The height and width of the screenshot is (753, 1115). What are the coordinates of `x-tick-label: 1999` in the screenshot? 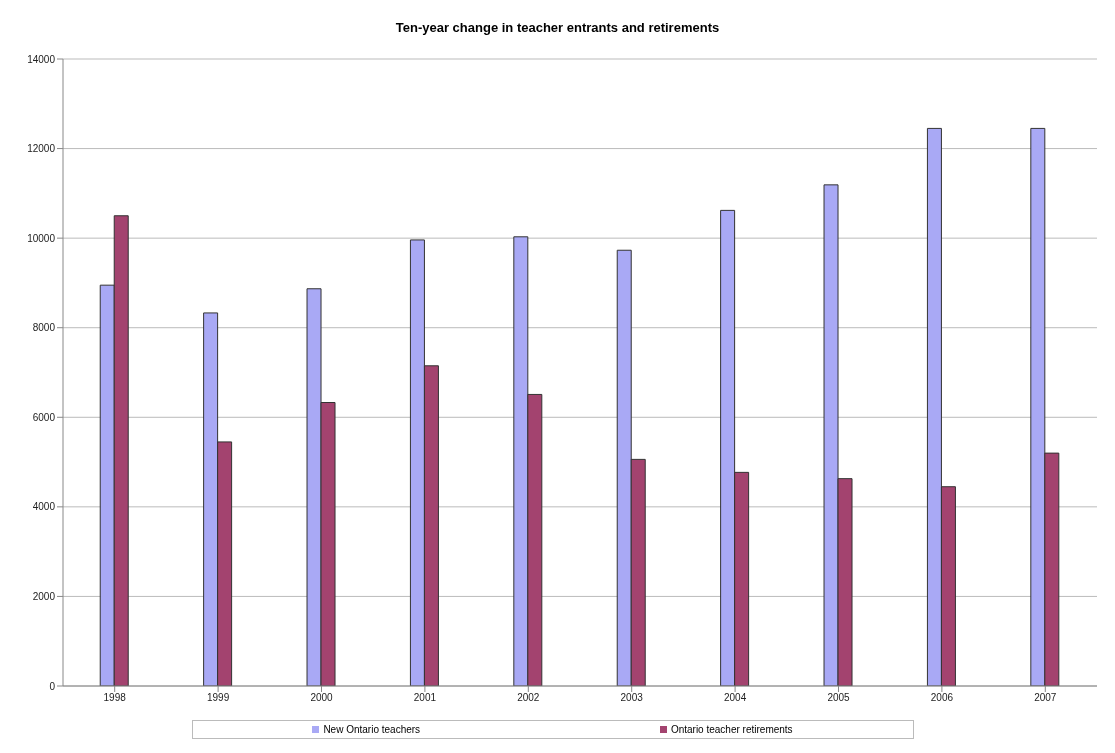 It's located at (218, 698).